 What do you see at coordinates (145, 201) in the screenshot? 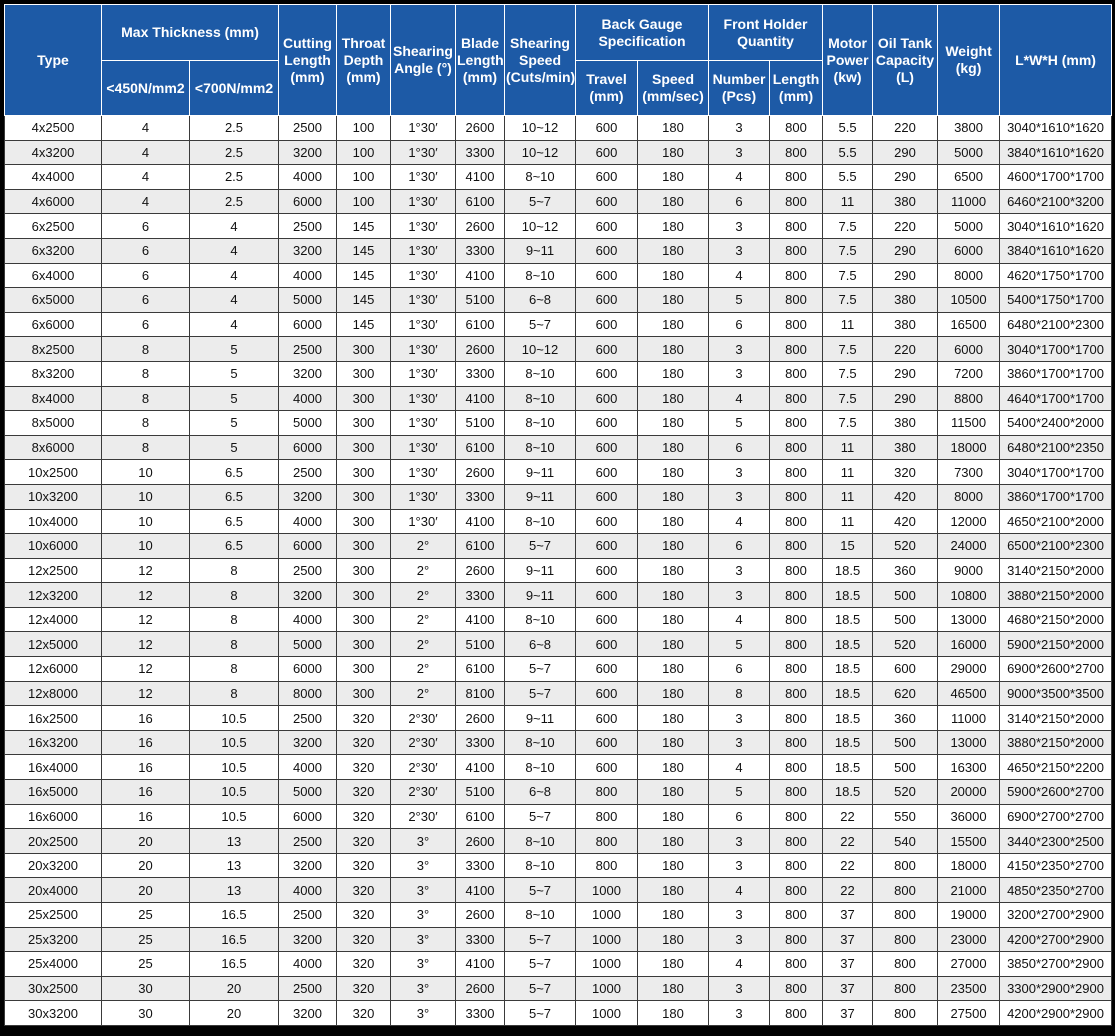
I see `cell-thickness-450: 4` at bounding box center [145, 201].